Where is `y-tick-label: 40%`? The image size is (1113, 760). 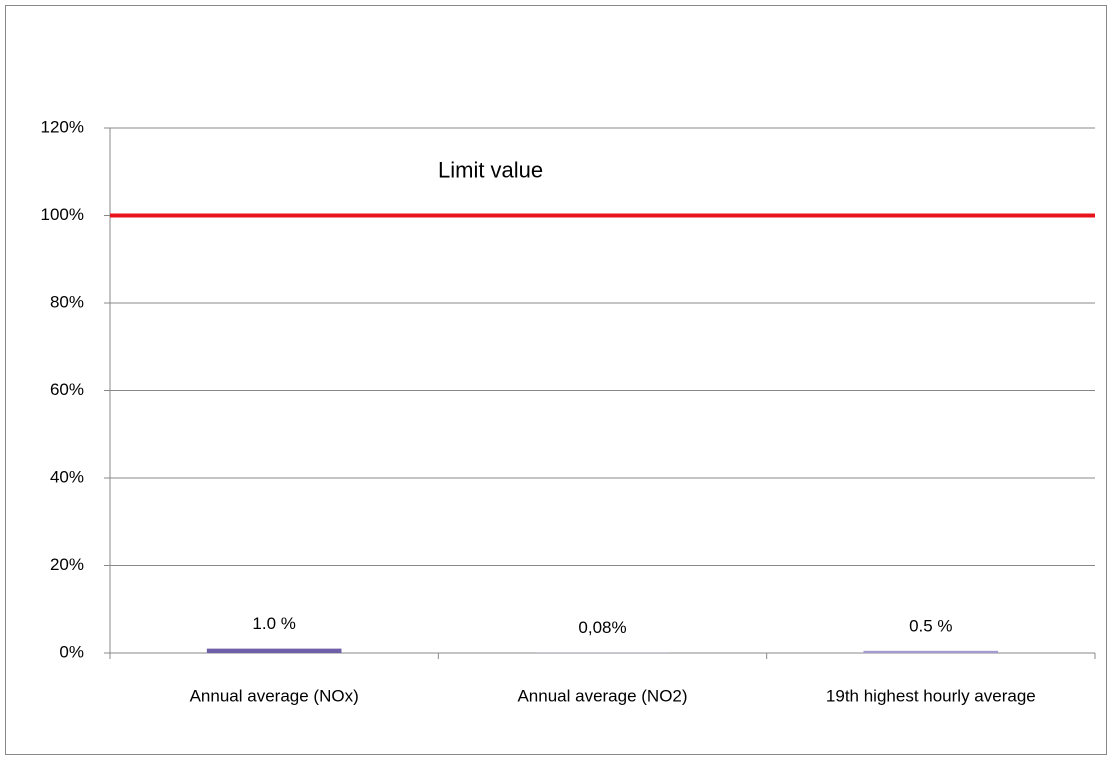 y-tick-label: 40% is located at coordinates (67, 476).